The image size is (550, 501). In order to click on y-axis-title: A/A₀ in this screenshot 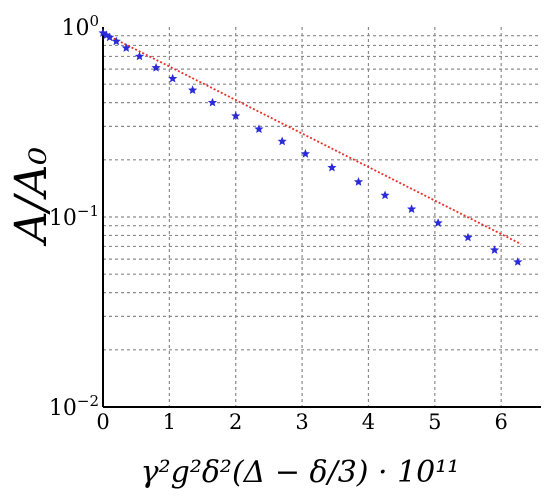, I will do `click(31, 197)`.